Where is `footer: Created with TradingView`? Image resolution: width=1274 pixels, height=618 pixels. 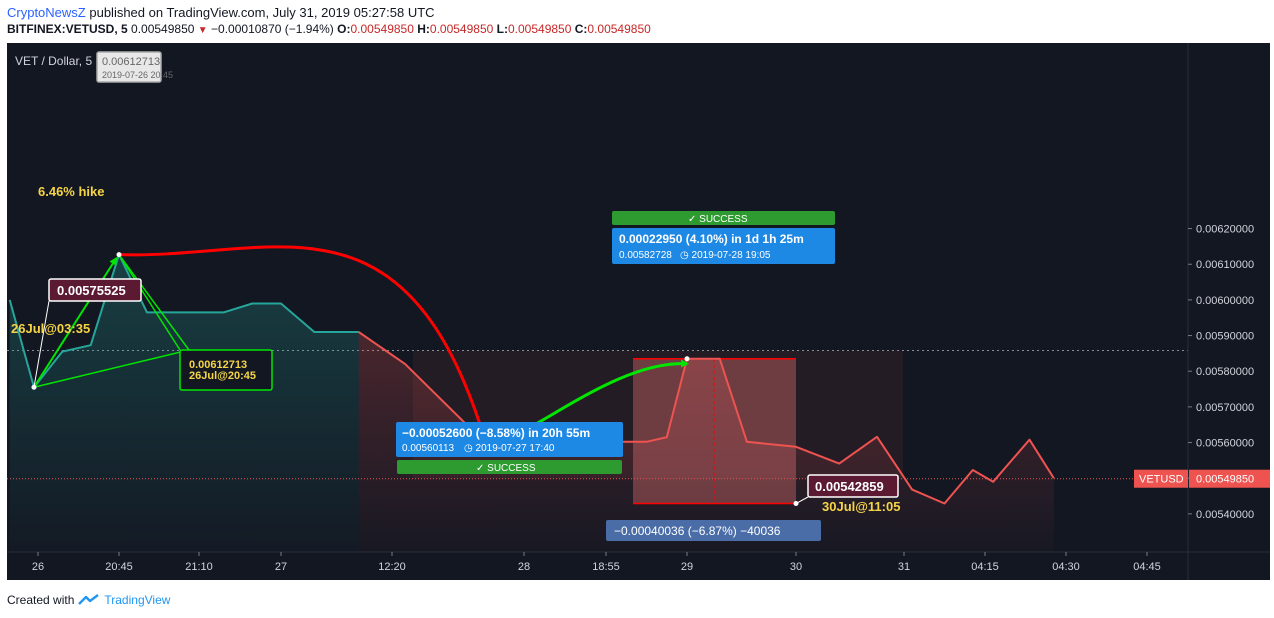
footer: Created with TradingView is located at coordinates (88, 600).